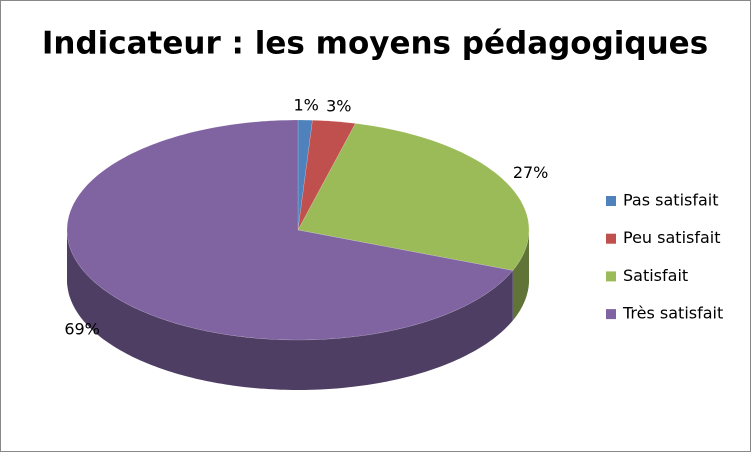  What do you see at coordinates (82, 328) in the screenshot?
I see `data-label: 69%` at bounding box center [82, 328].